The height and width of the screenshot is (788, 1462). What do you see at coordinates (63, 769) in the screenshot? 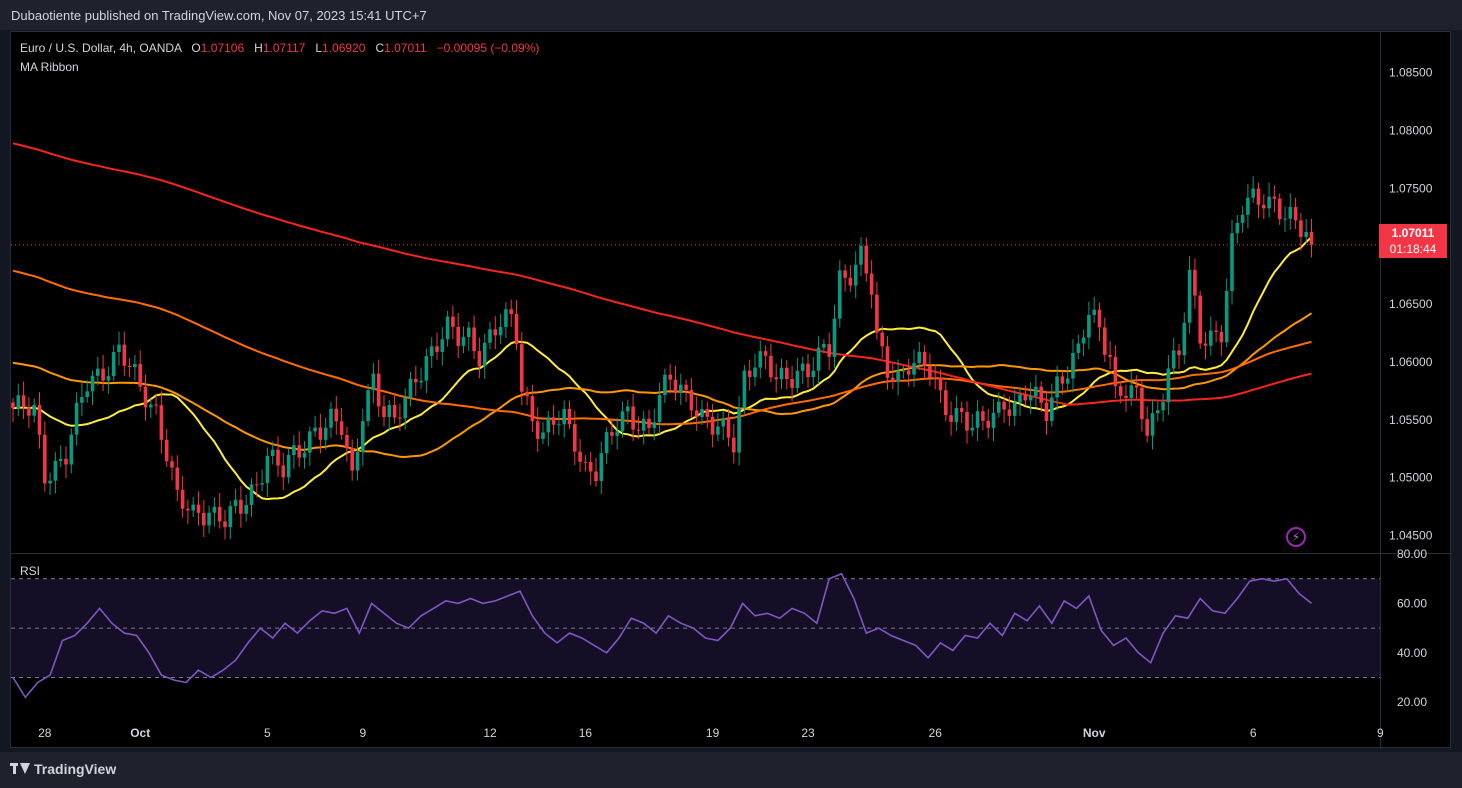
I see `tradingview-logo-icon: TradingView` at bounding box center [63, 769].